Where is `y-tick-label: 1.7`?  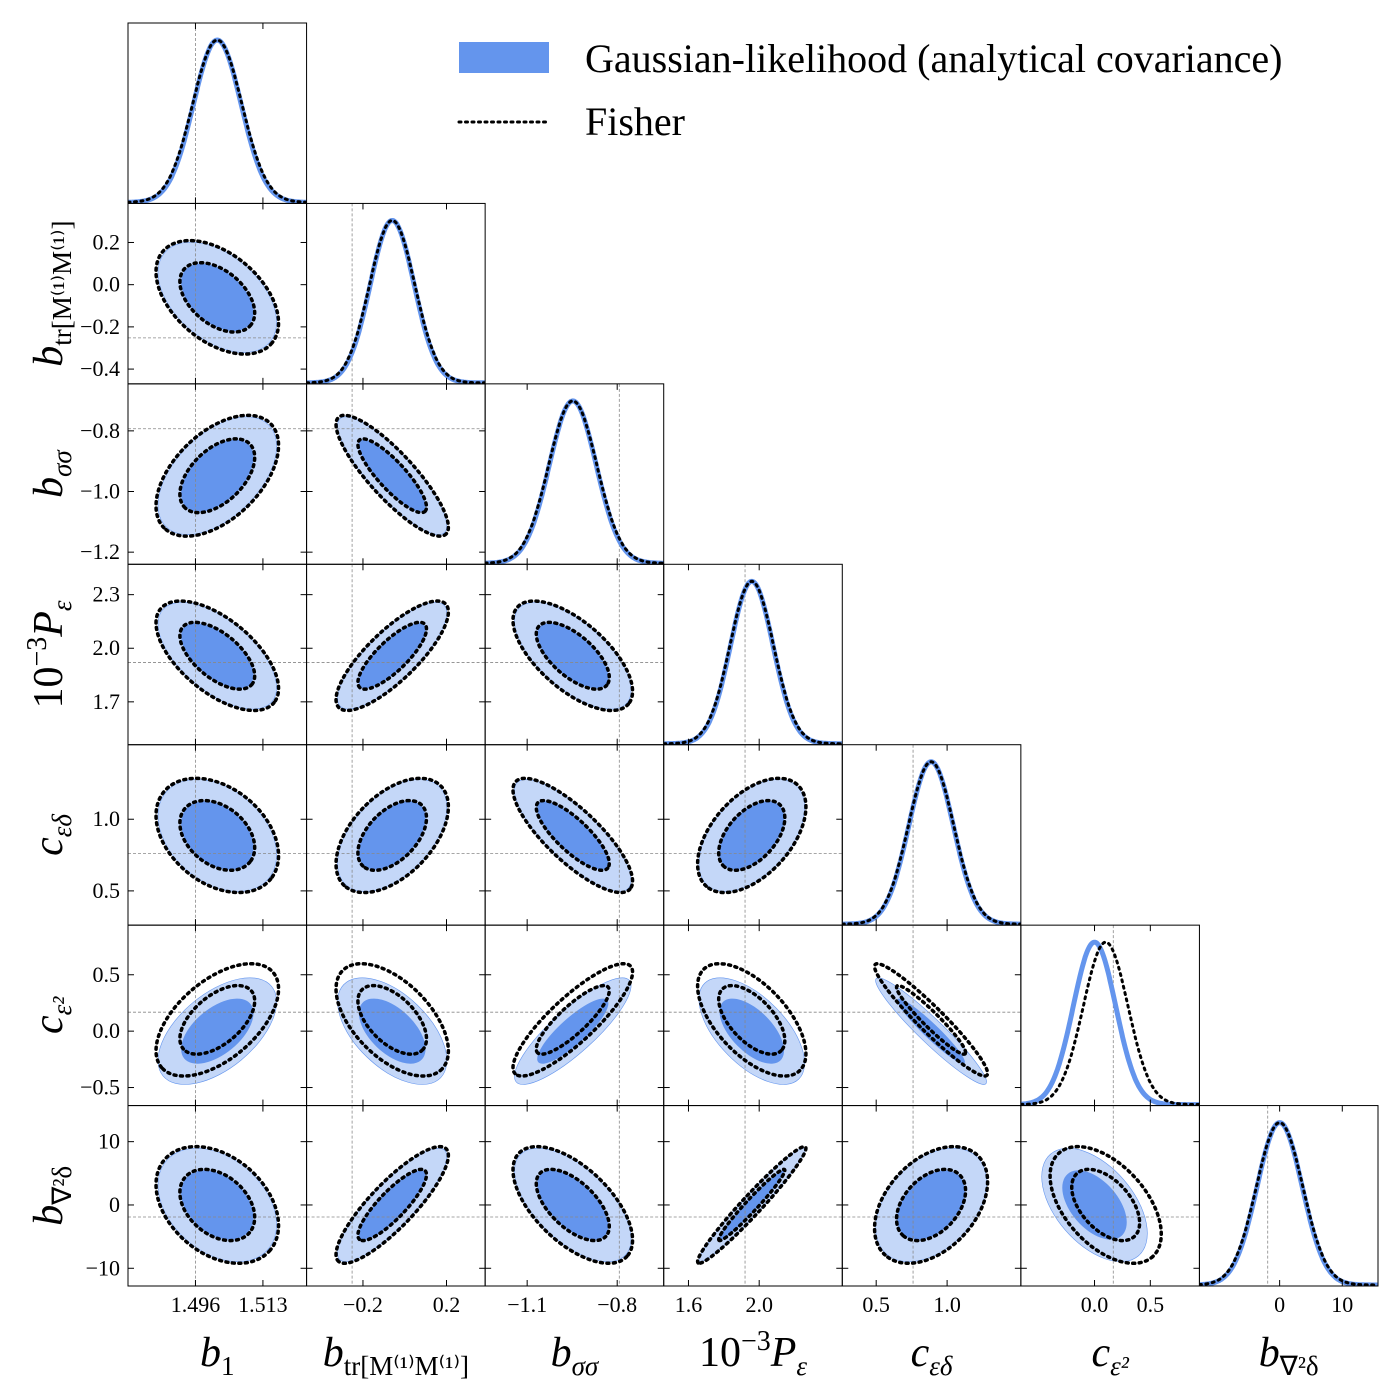
y-tick-label: 1.7 is located at coordinates (107, 701).